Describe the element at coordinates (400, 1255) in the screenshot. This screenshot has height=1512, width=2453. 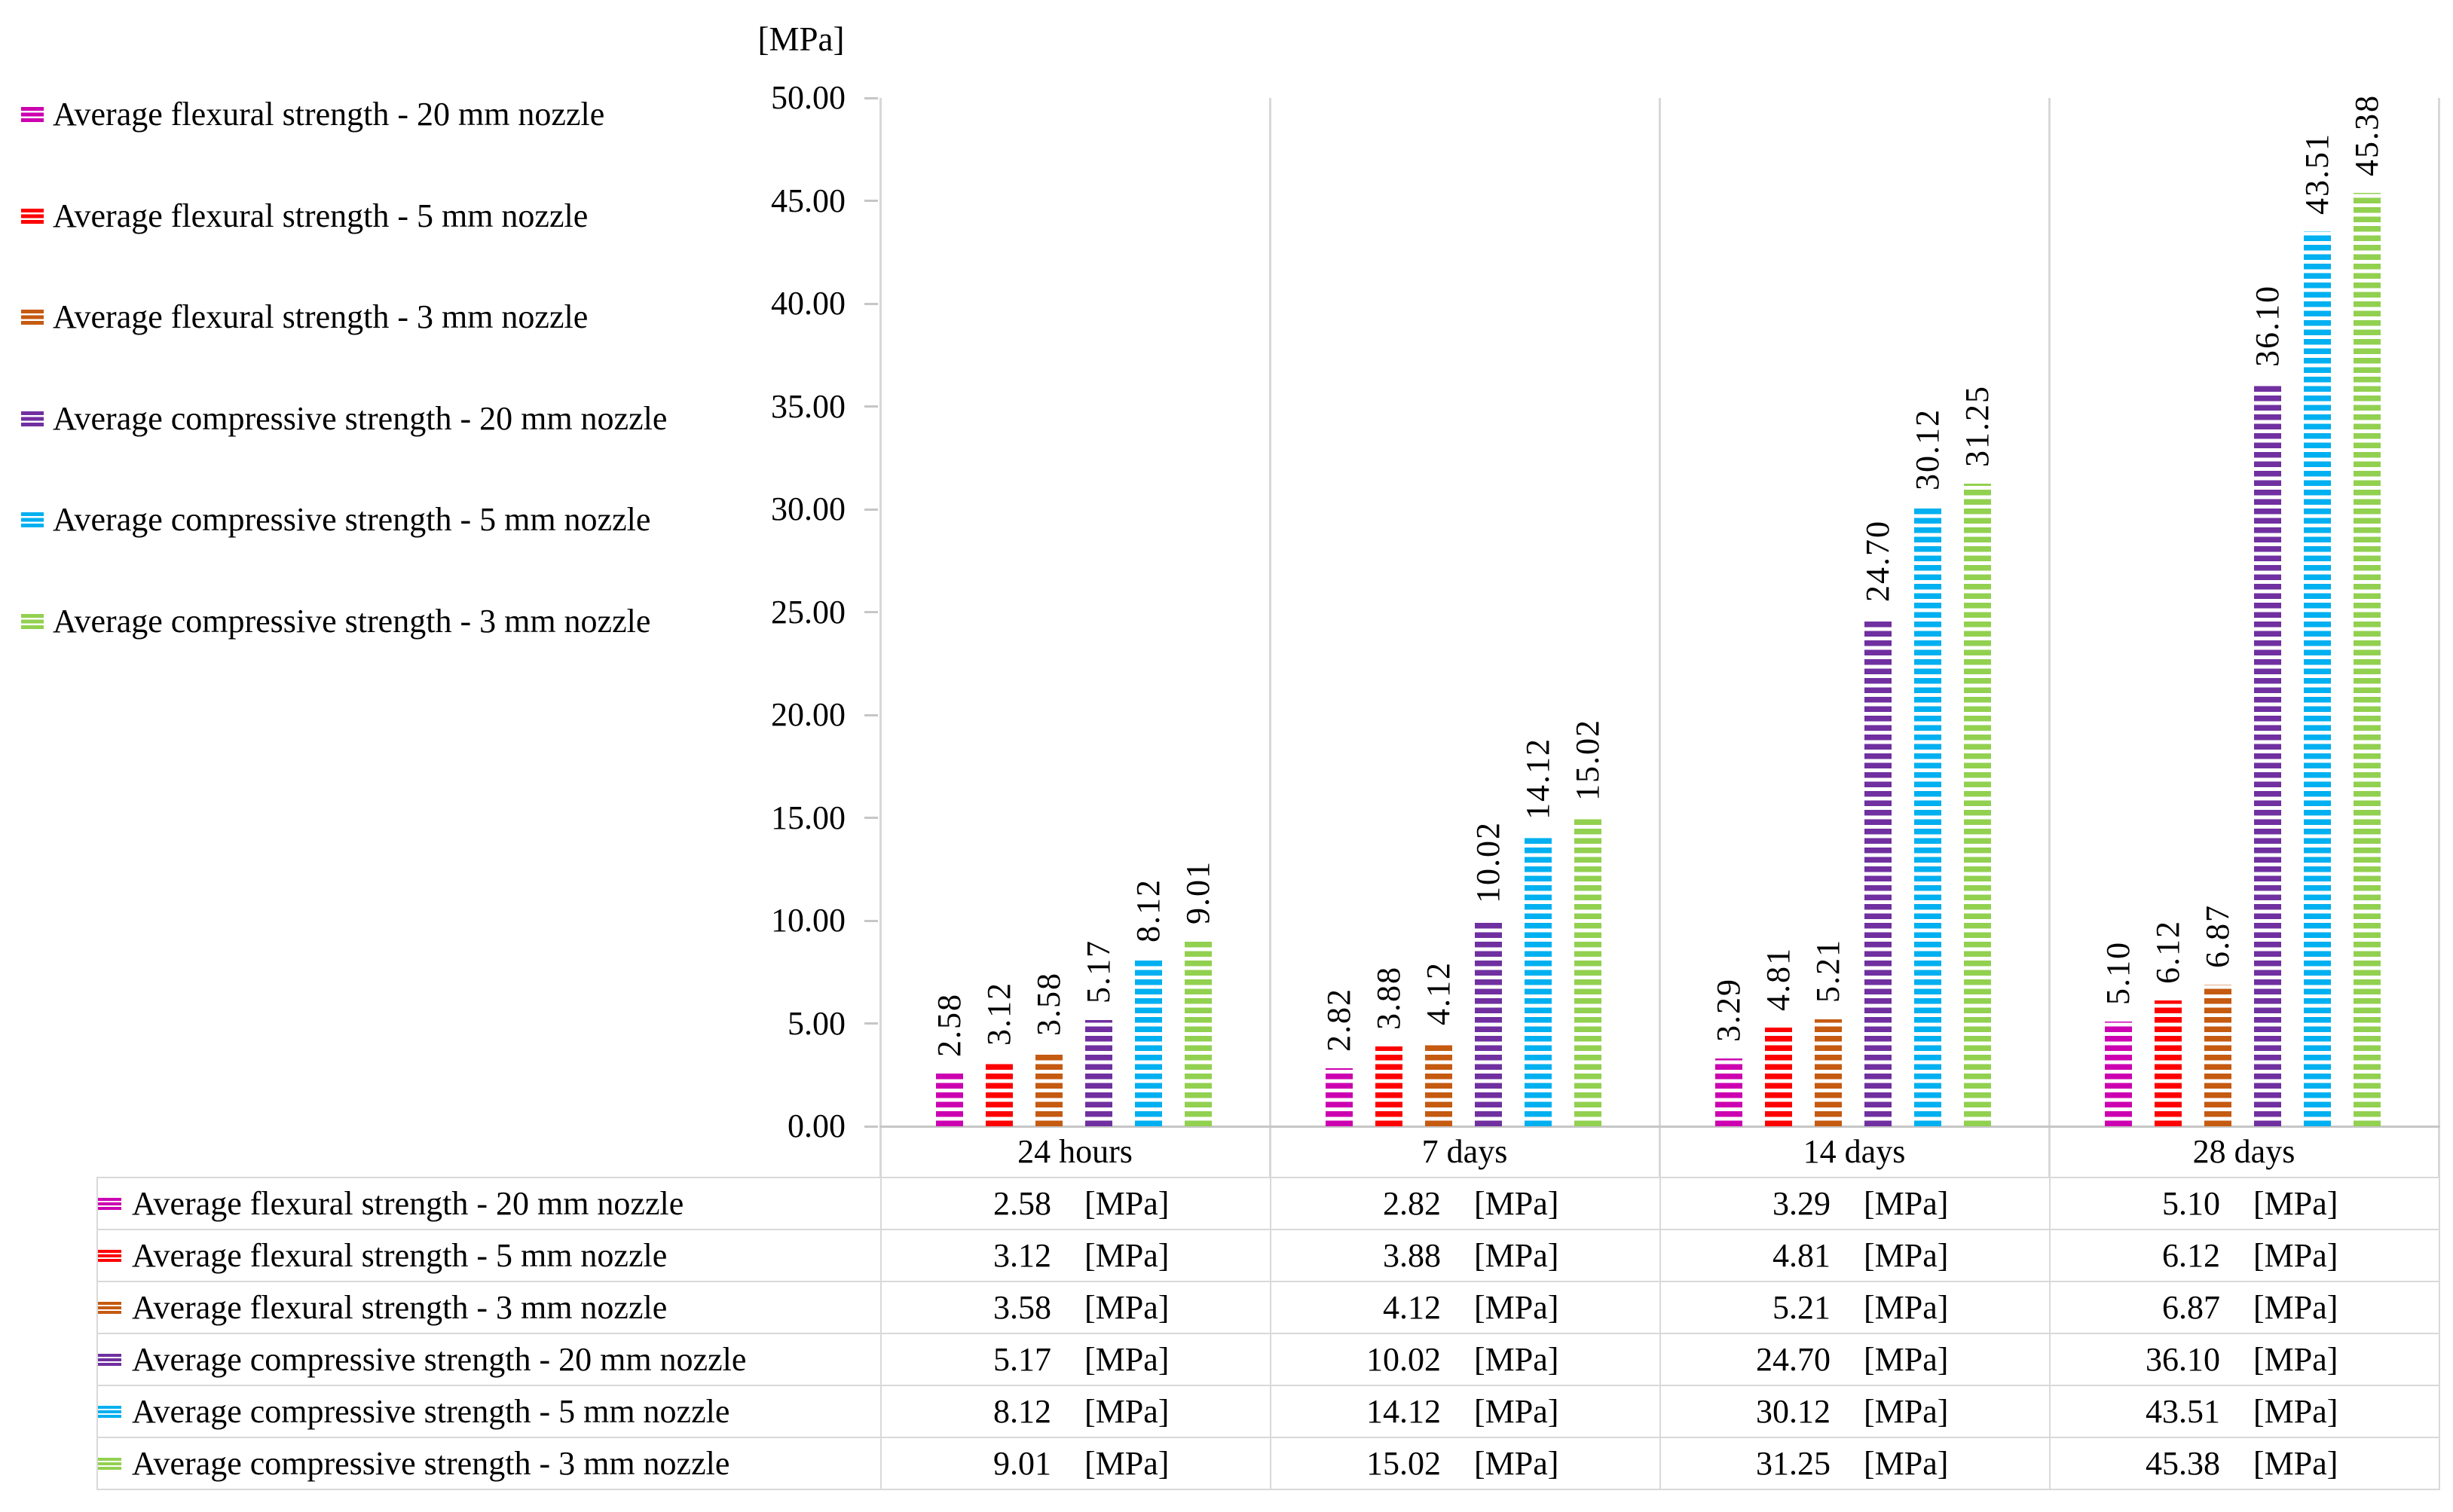
I see `series-name-label: Average flexural strength - 5 mm nozzle` at that location.